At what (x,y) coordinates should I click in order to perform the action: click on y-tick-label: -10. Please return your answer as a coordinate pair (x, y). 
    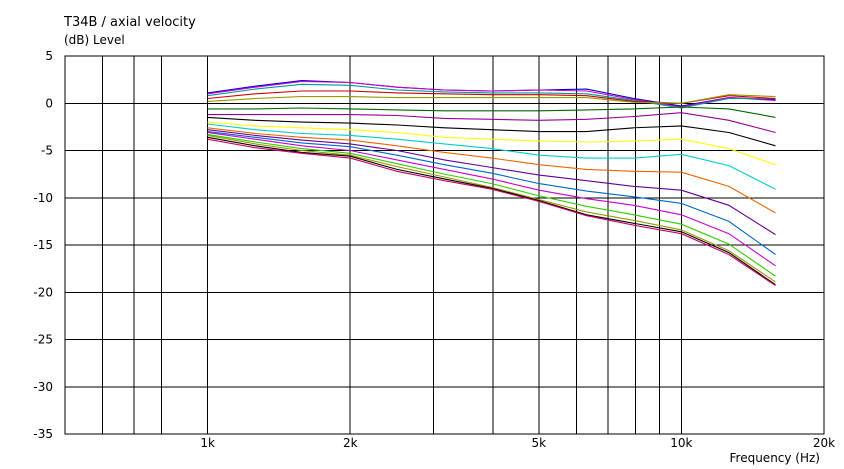
    Looking at the image, I should click on (43, 198).